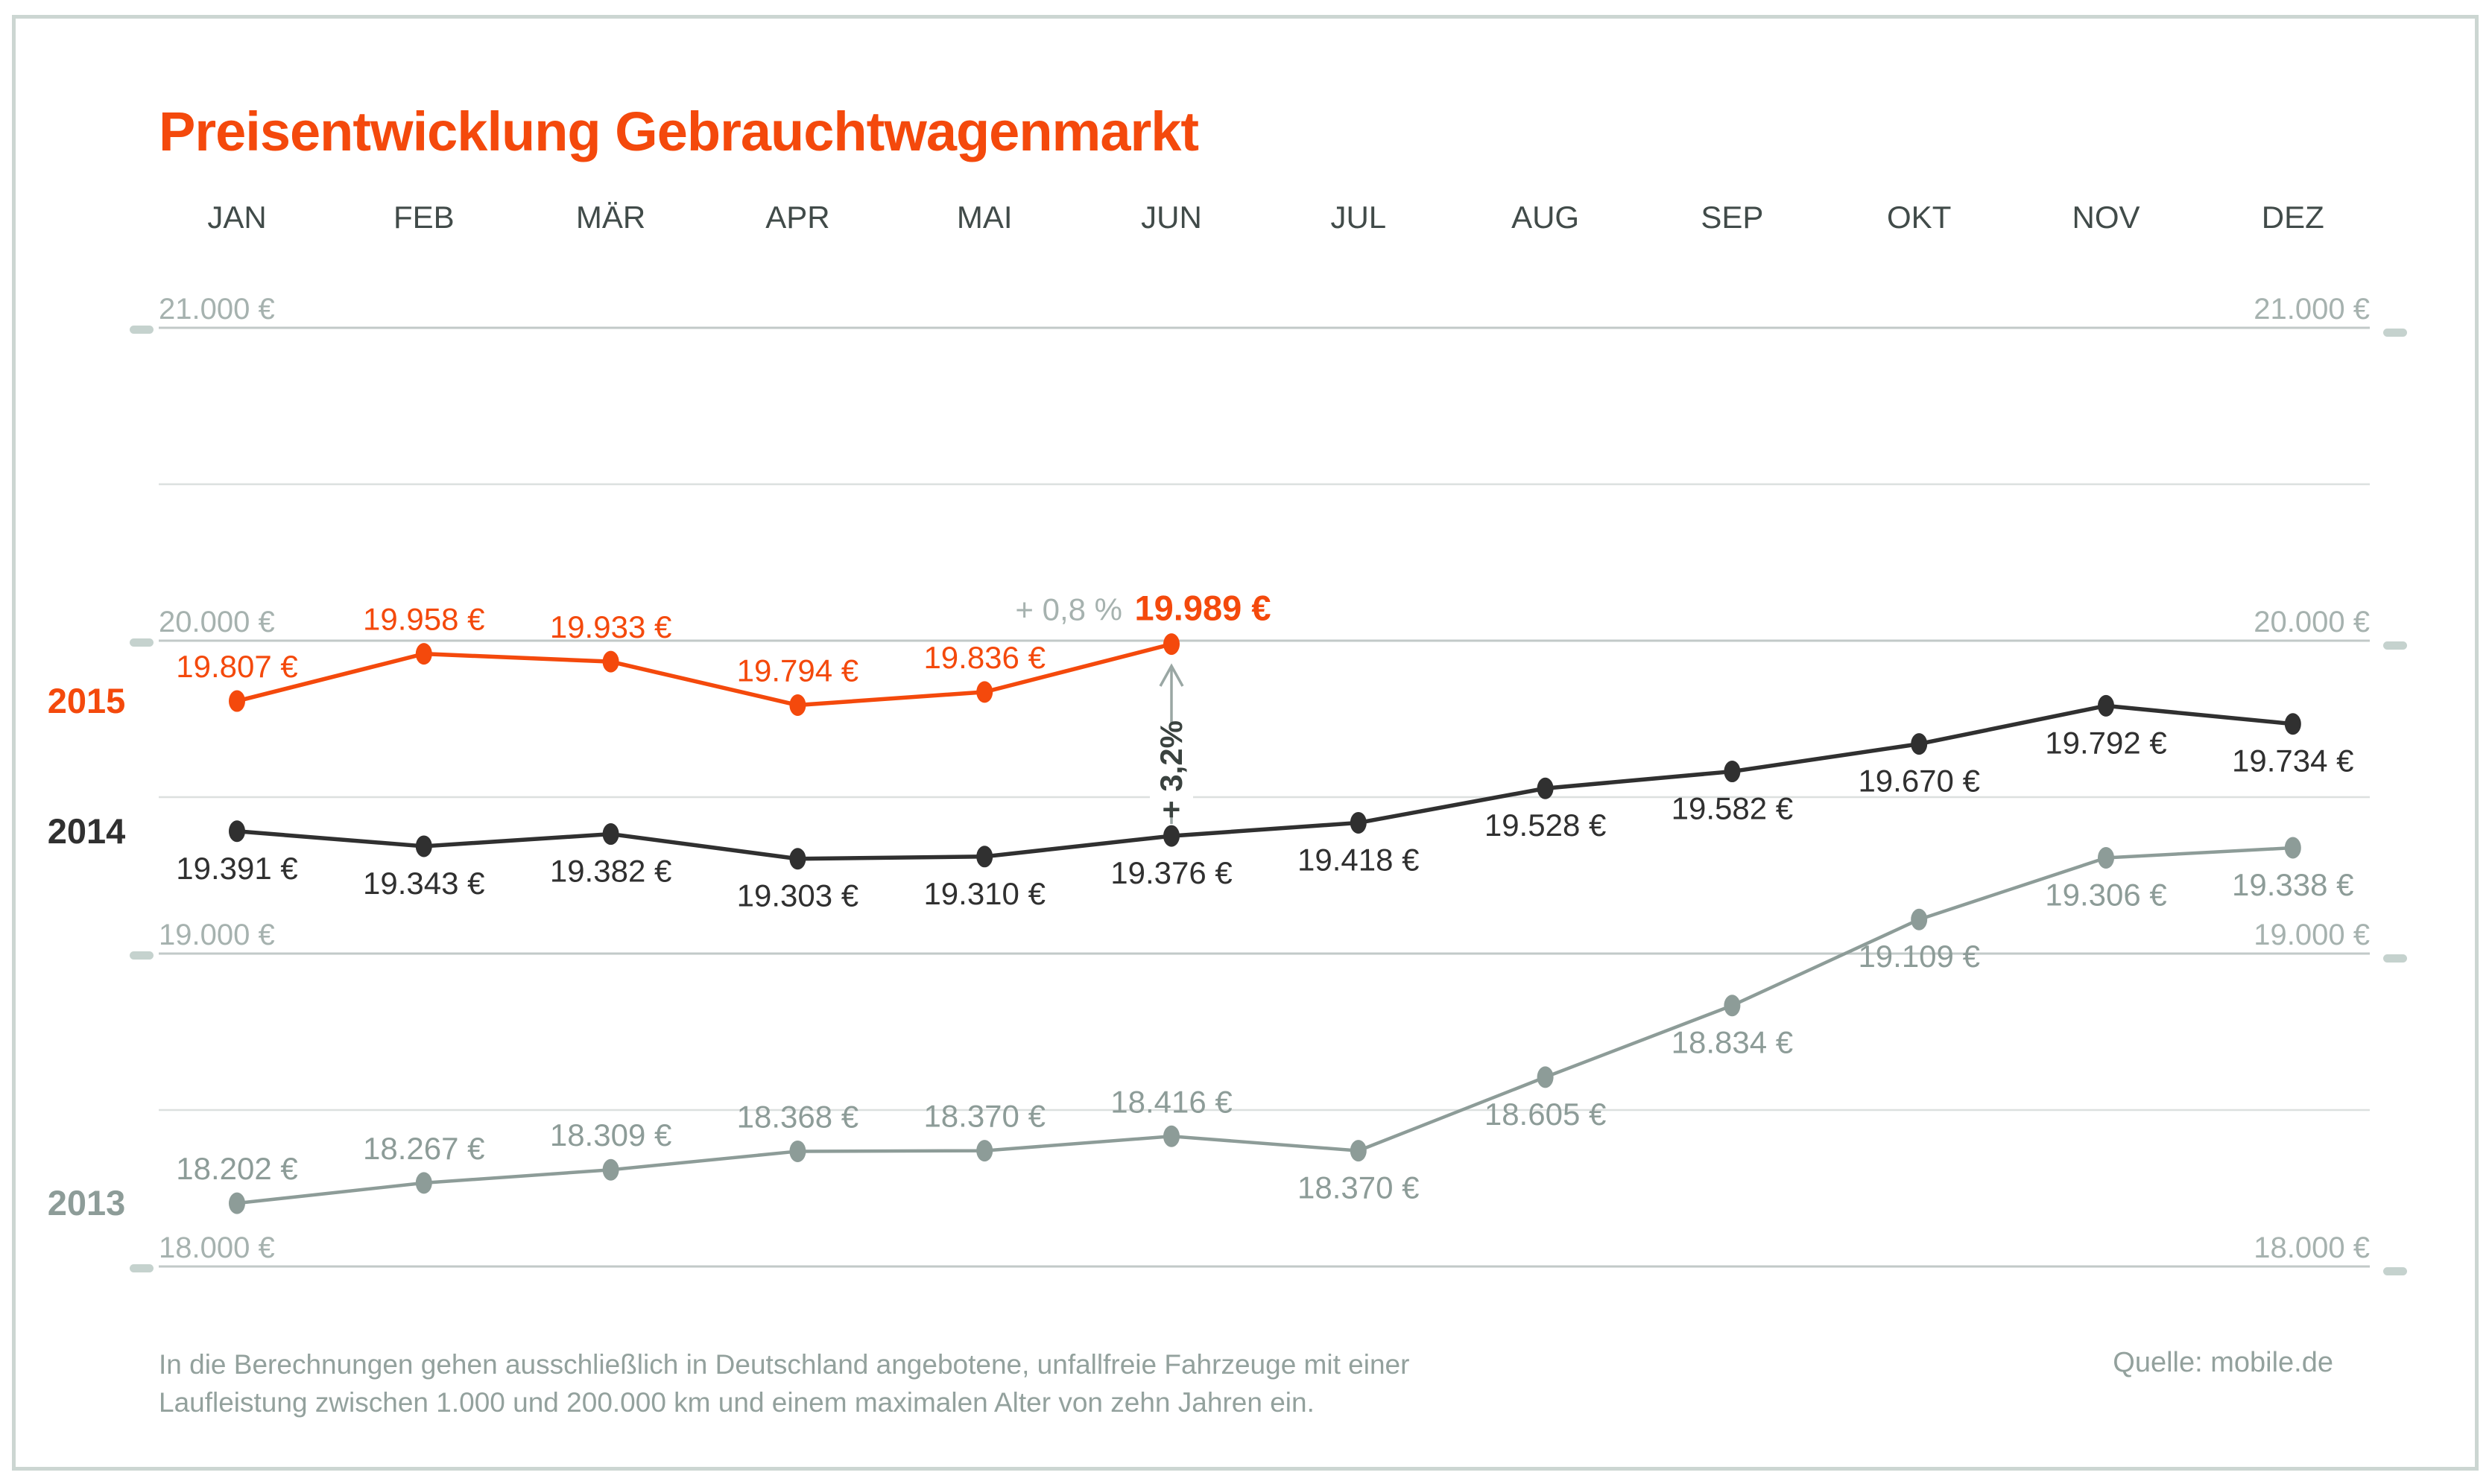 The height and width of the screenshot is (1484, 2492). I want to click on data-point-2014-FEB, so click(423, 846).